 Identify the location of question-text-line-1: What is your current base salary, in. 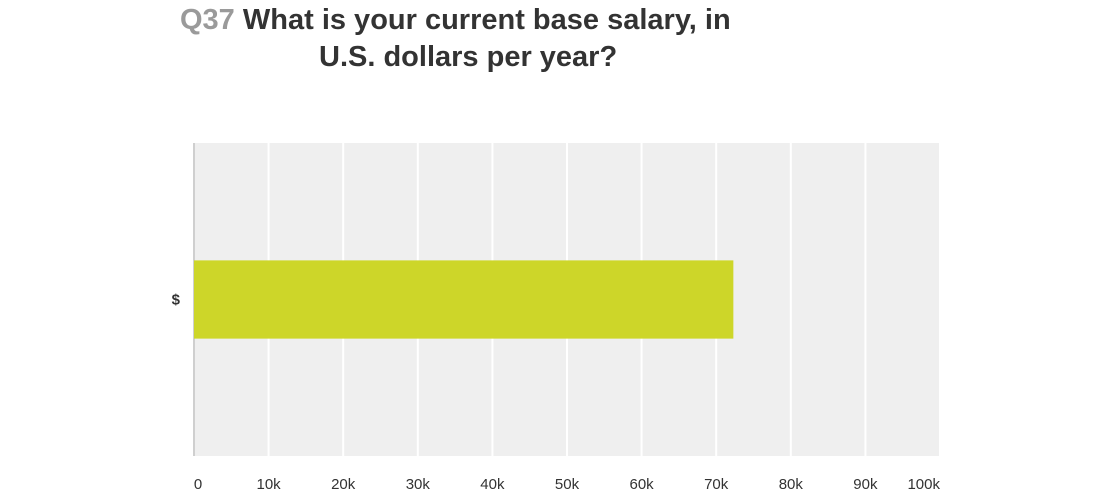
(486, 20).